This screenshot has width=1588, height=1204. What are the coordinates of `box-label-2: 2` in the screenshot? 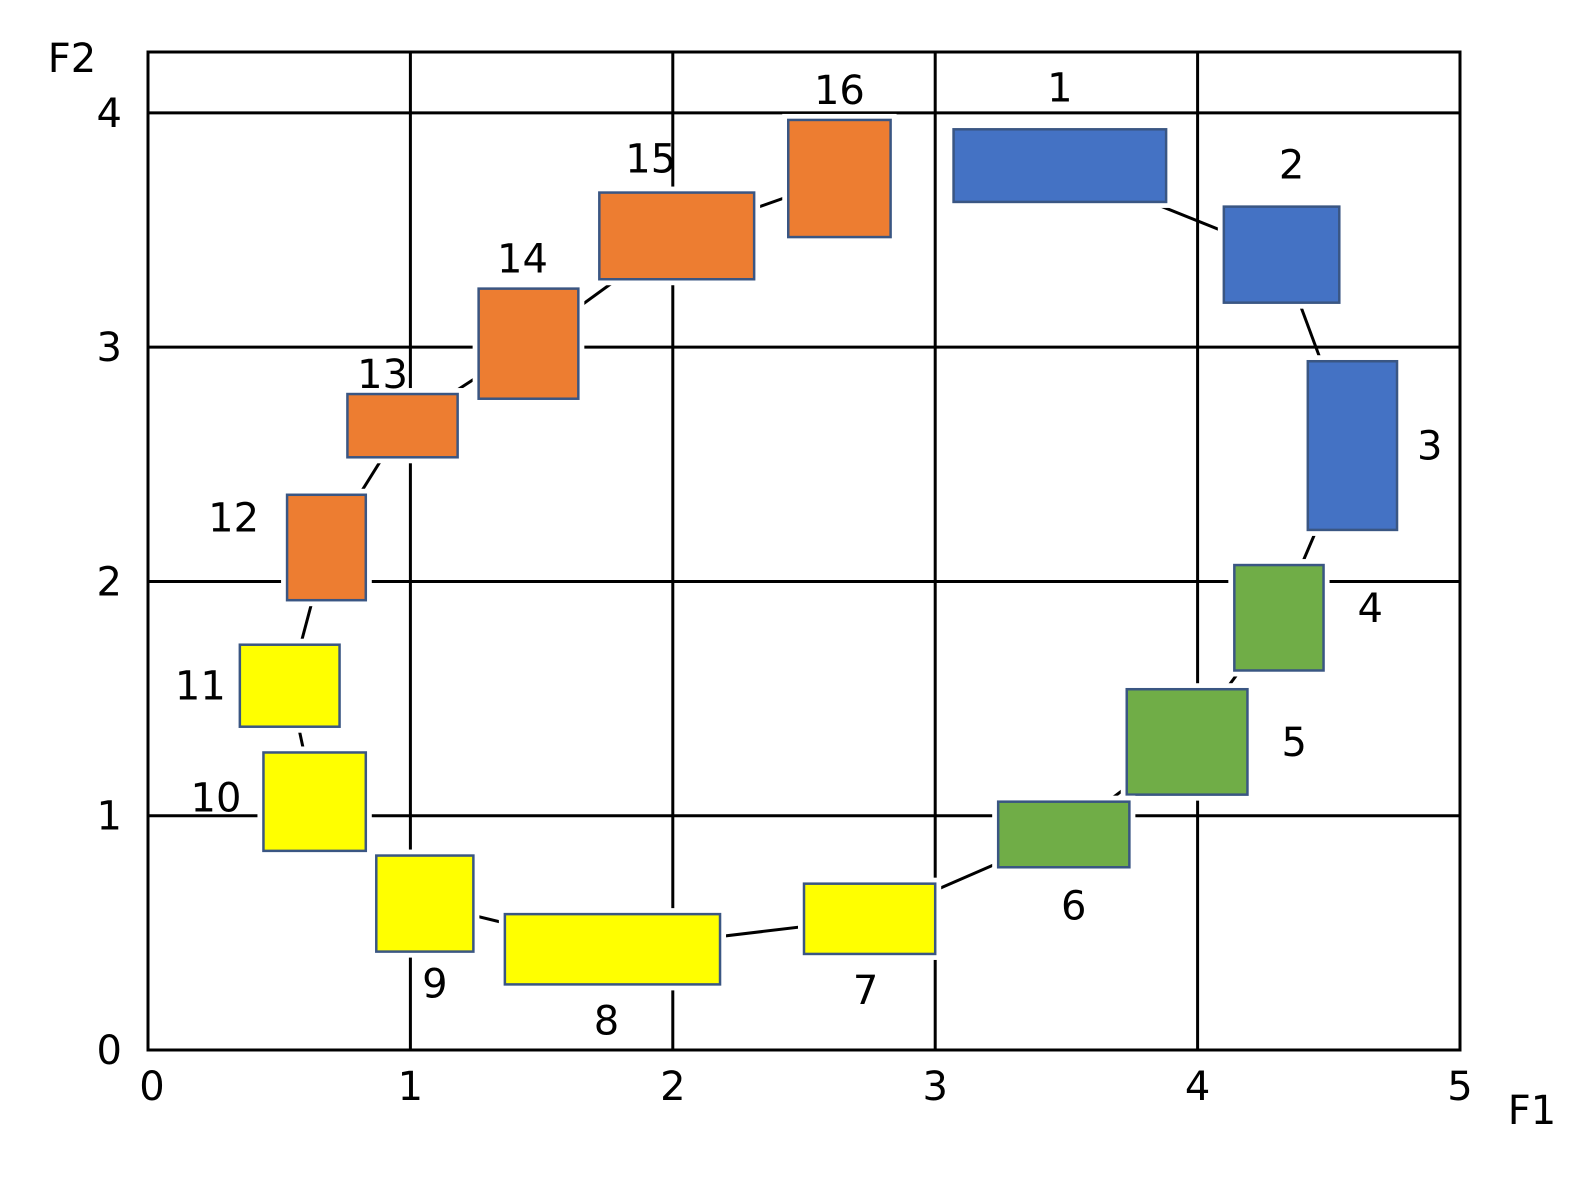 It's located at (1291, 166).